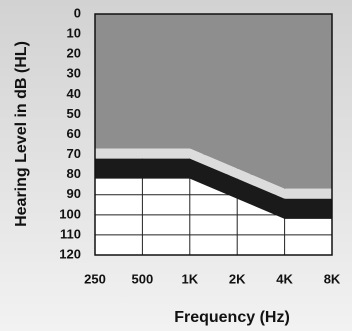 The height and width of the screenshot is (331, 352). What do you see at coordinates (74, 173) in the screenshot?
I see `y-tick-label: 80` at bounding box center [74, 173].